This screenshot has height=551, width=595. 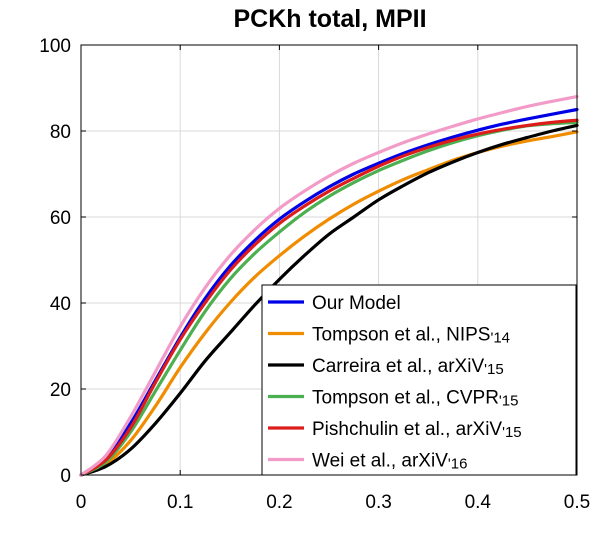 I want to click on legend-entry-label: Tompson et al., CVPR'15, so click(x=415, y=399).